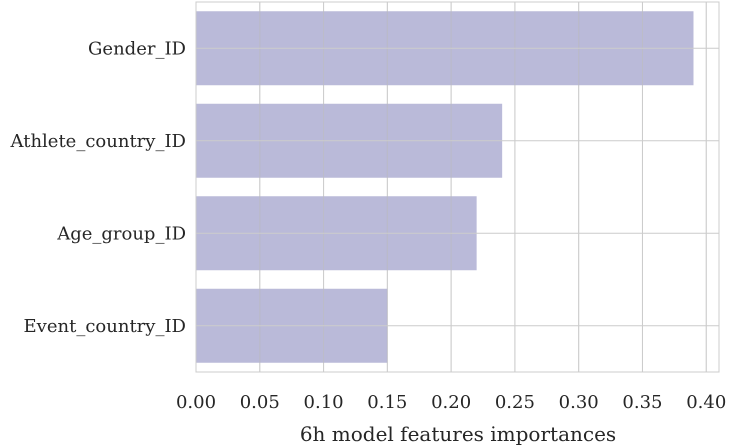 This screenshot has width=729, height=447. Describe the element at coordinates (579, 402) in the screenshot. I see `x-tick-label: 0.30` at that location.